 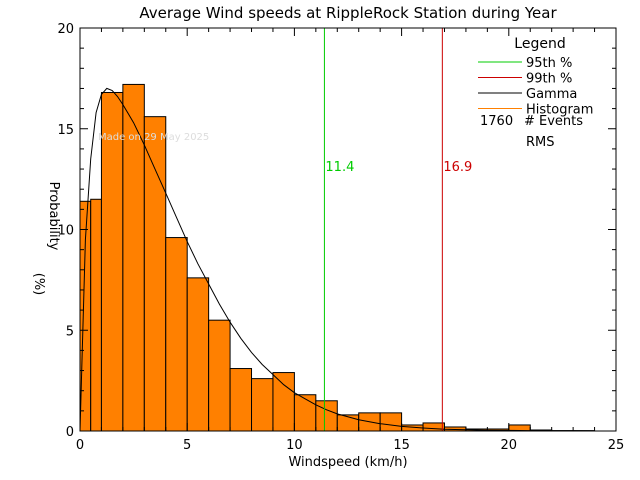 I want to click on y-axis-label-line2: (%), so click(x=38, y=284).